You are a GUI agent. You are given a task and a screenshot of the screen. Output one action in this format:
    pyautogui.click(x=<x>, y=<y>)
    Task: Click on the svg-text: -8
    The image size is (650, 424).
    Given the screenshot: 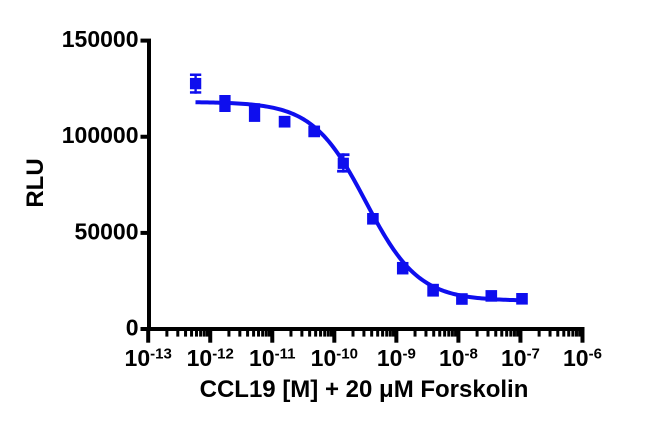 What is the action you would take?
    pyautogui.click(x=471, y=354)
    